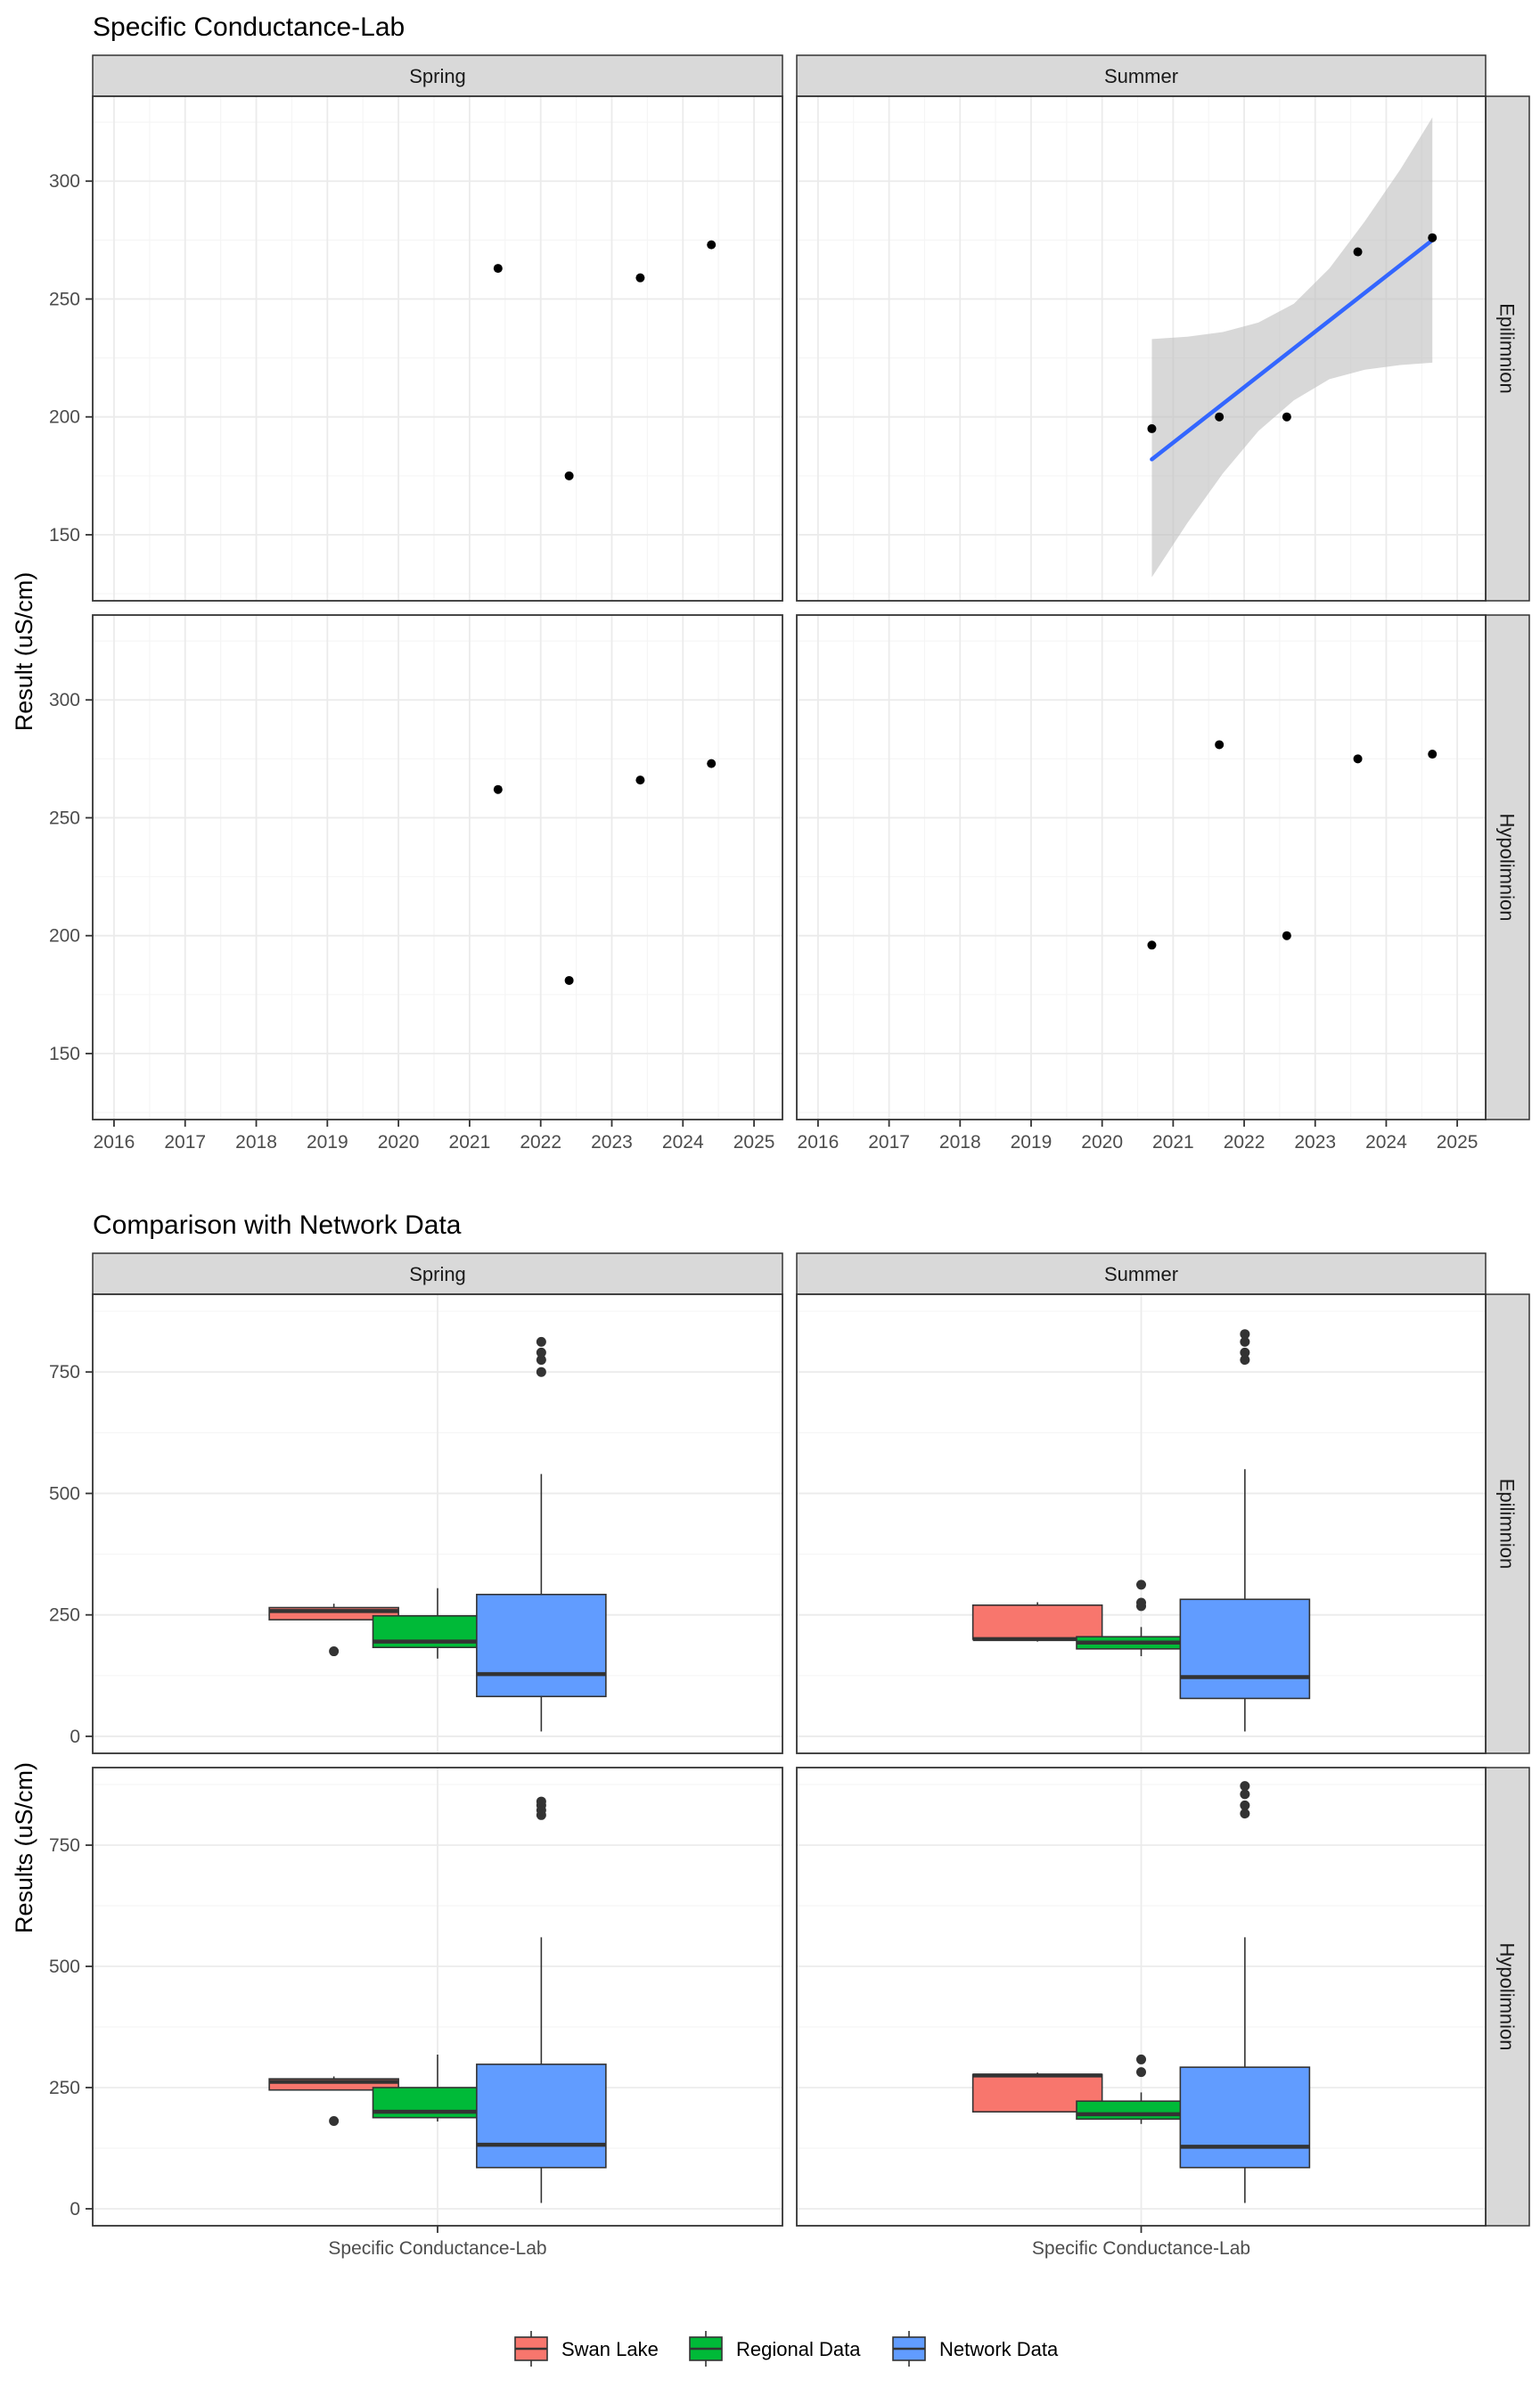 The image size is (1540, 2396). Describe the element at coordinates (889, 1142) in the screenshot. I see `x-tick-label: 2017` at that location.